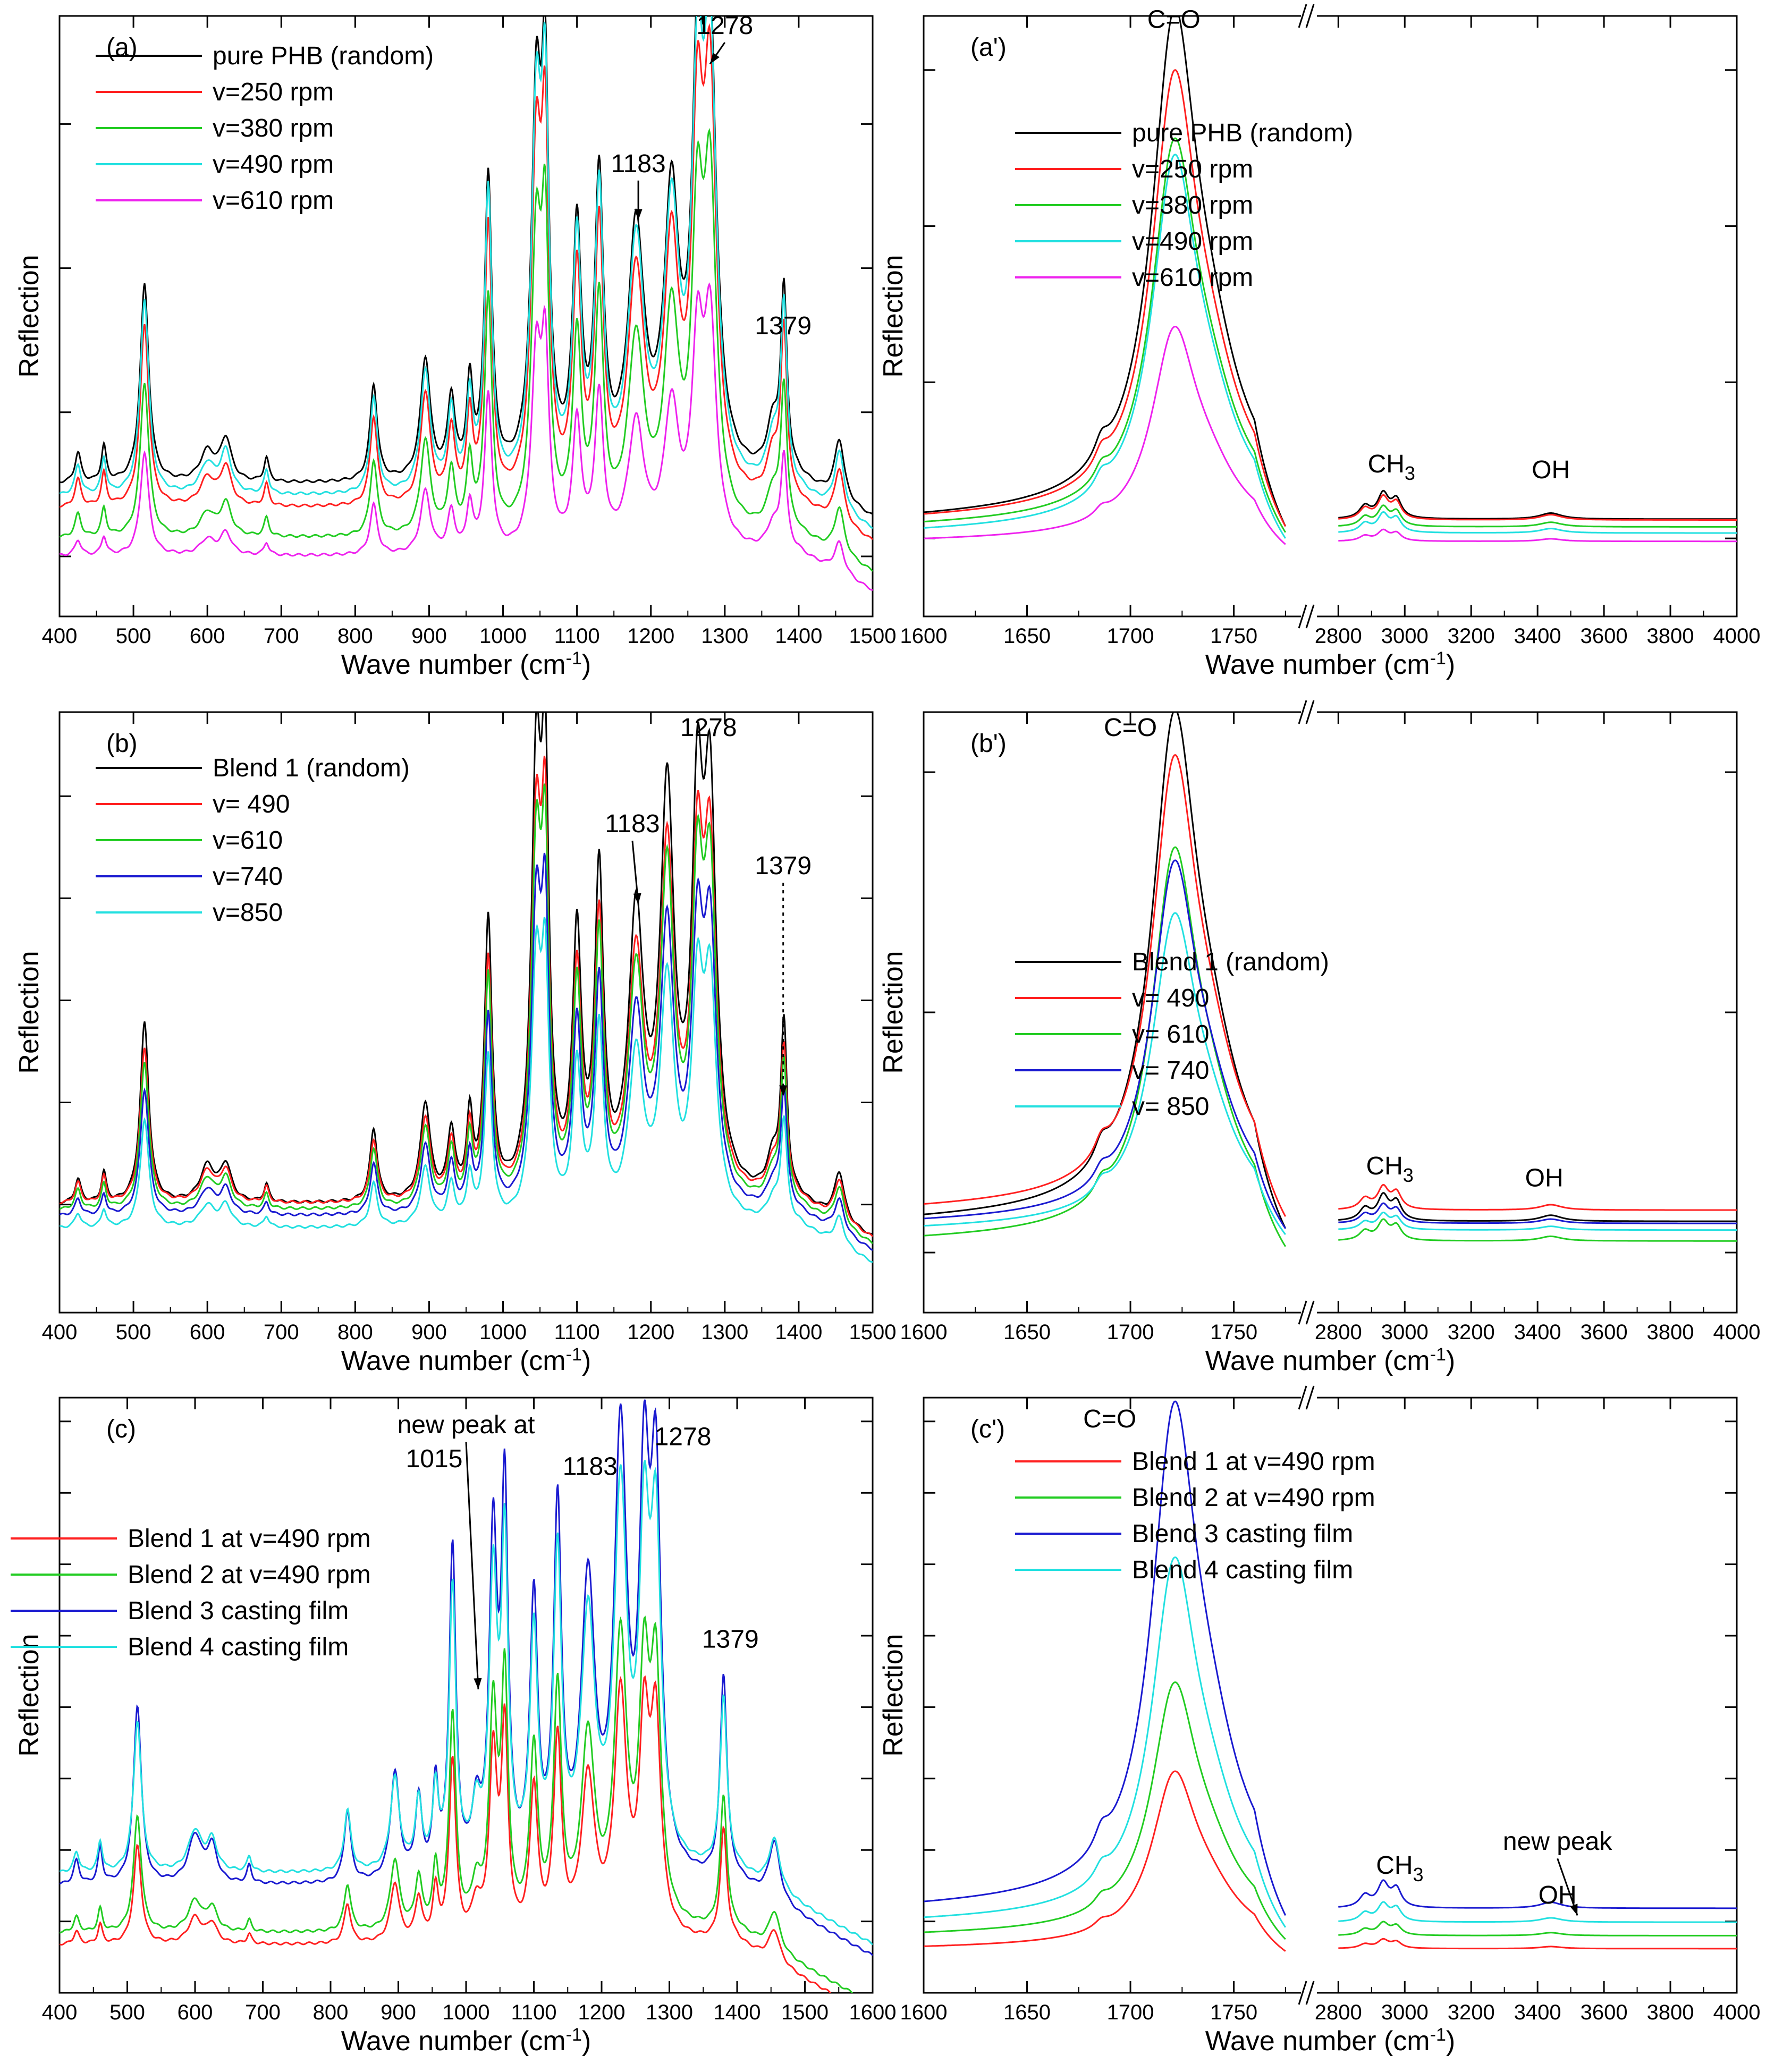 The width and height of the screenshot is (1766, 2072). What do you see at coordinates (466, 2012) in the screenshot?
I see `x-tick-label: 1000` at bounding box center [466, 2012].